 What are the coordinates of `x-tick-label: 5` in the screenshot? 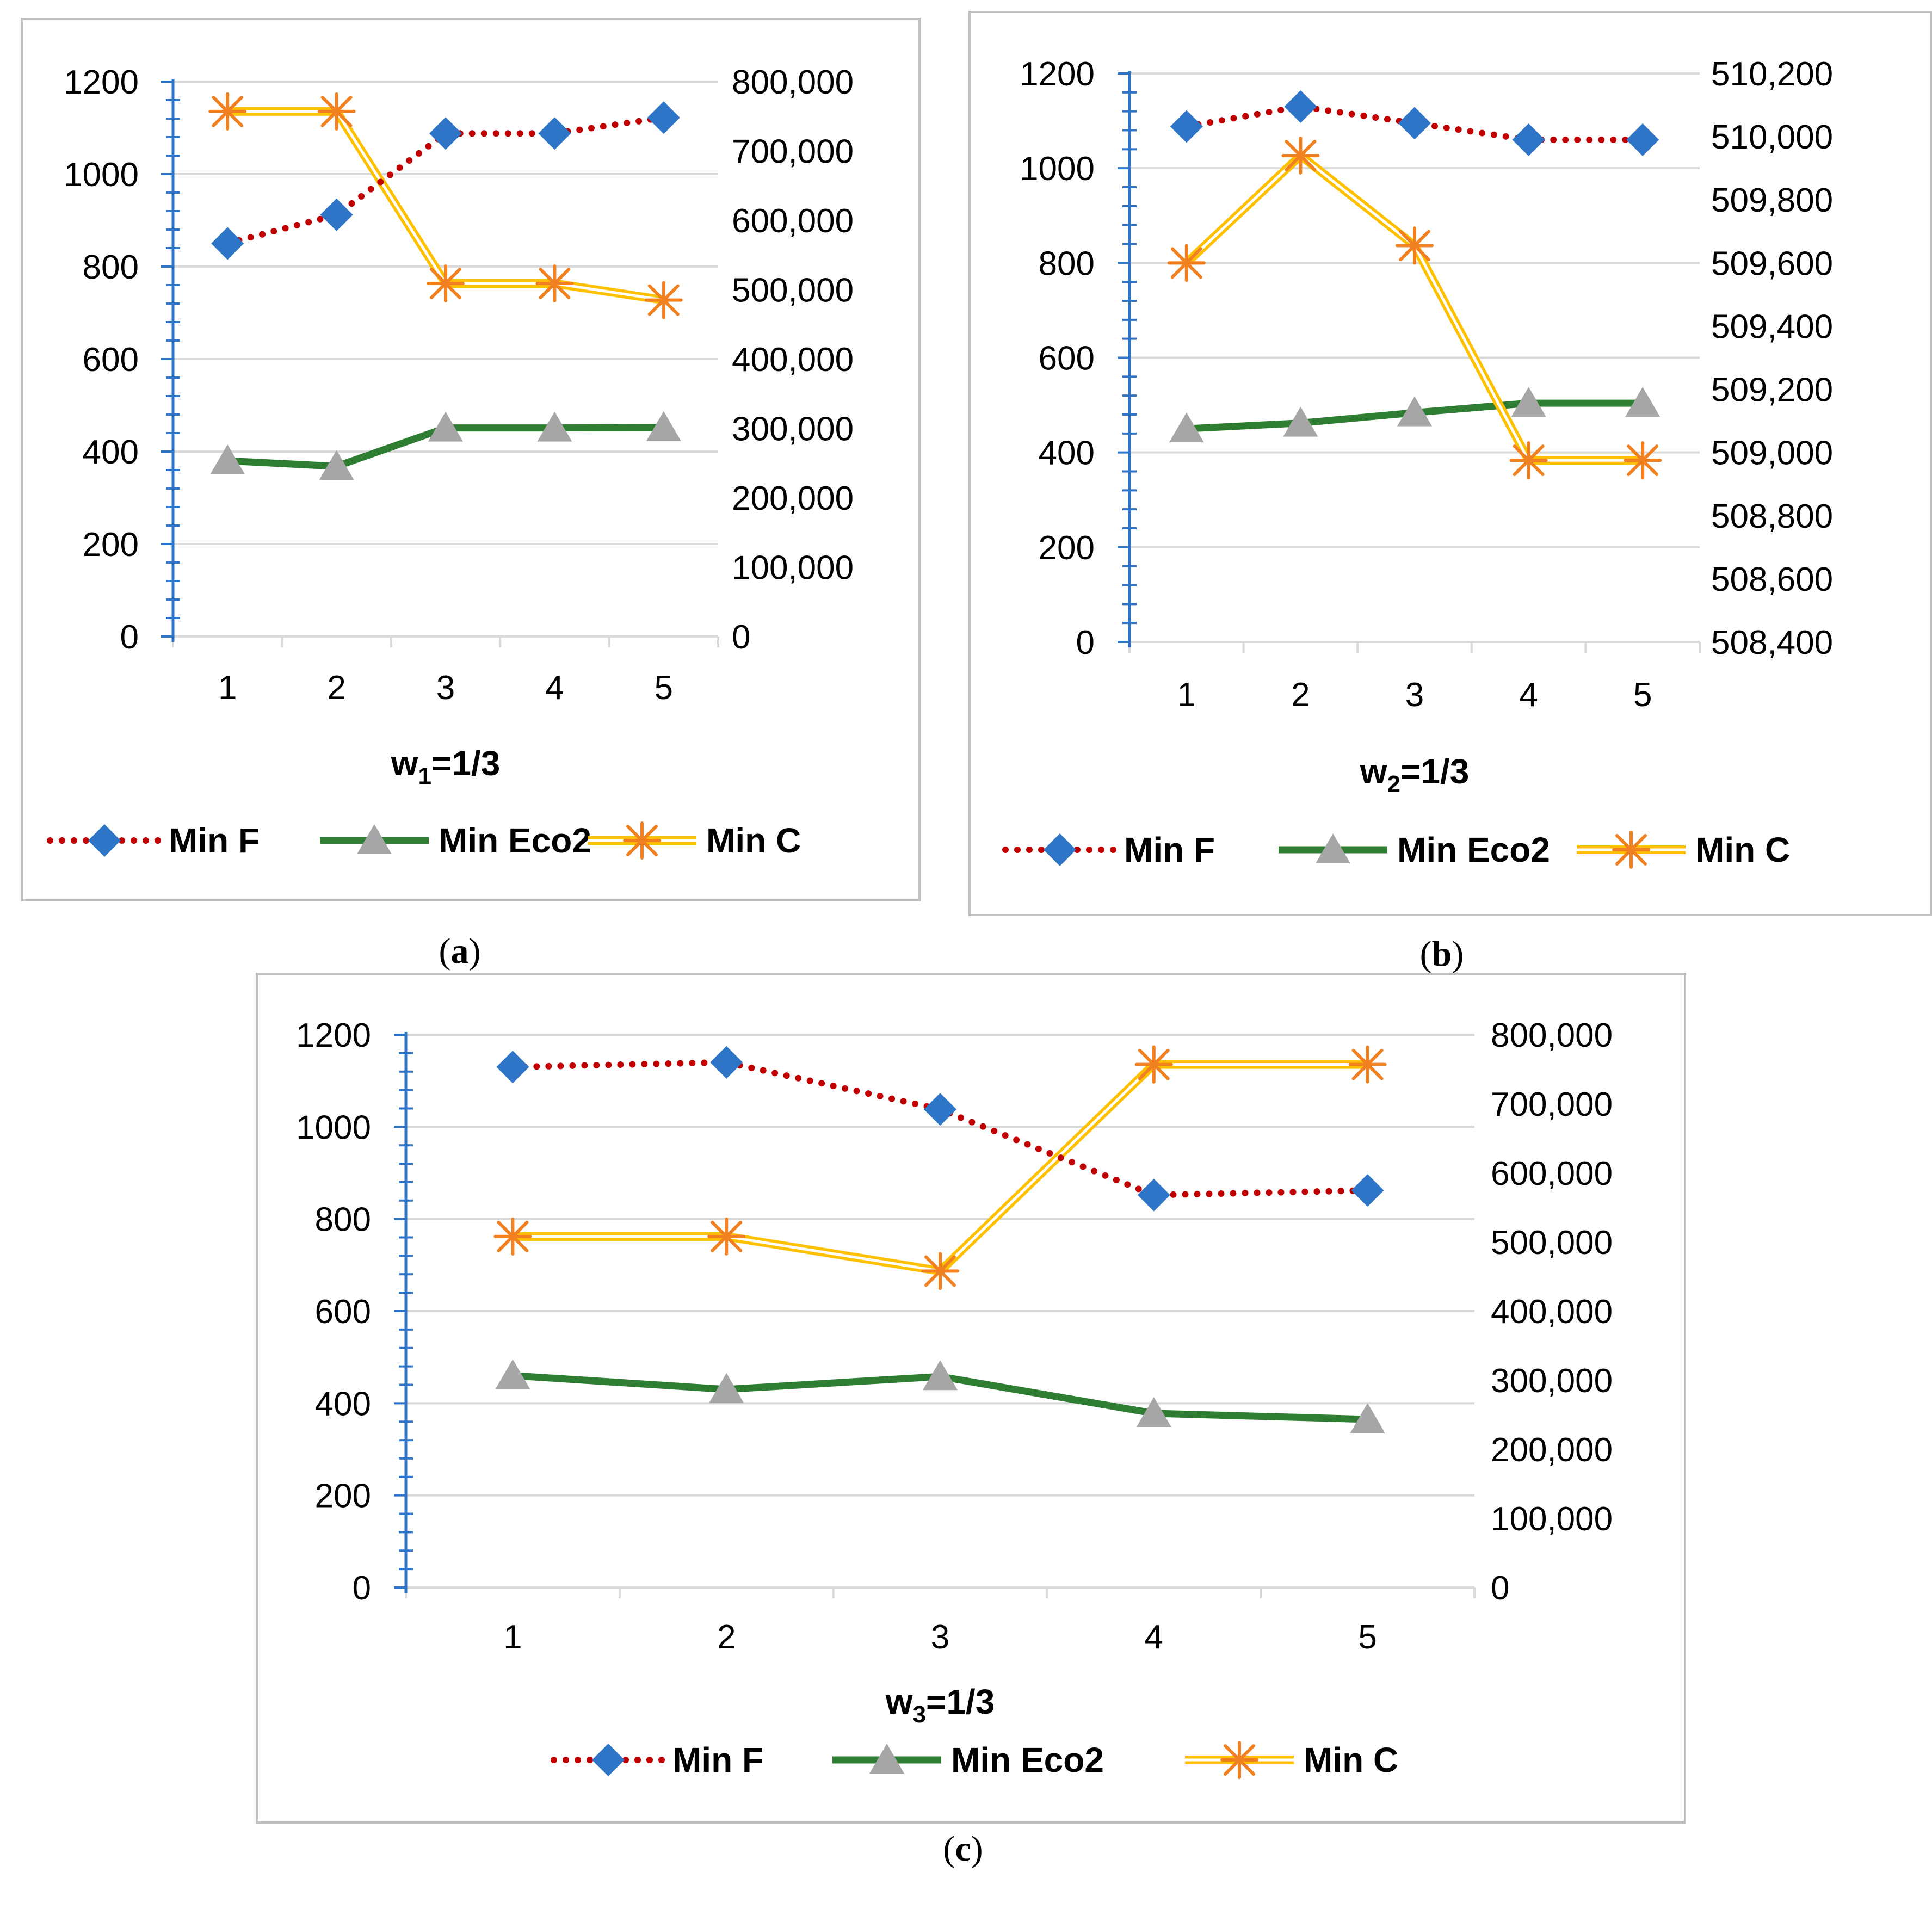 It's located at (664, 688).